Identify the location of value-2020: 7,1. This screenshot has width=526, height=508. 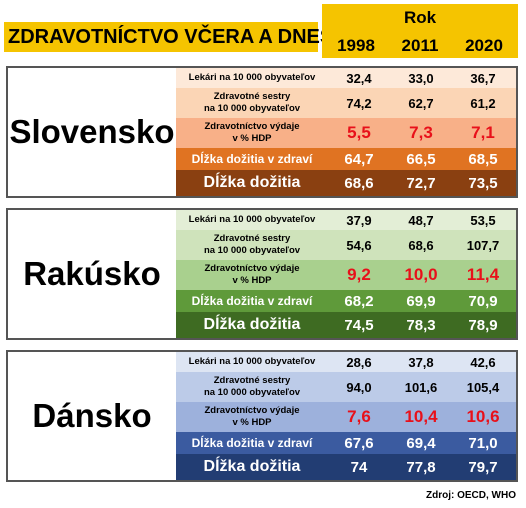
(483, 132).